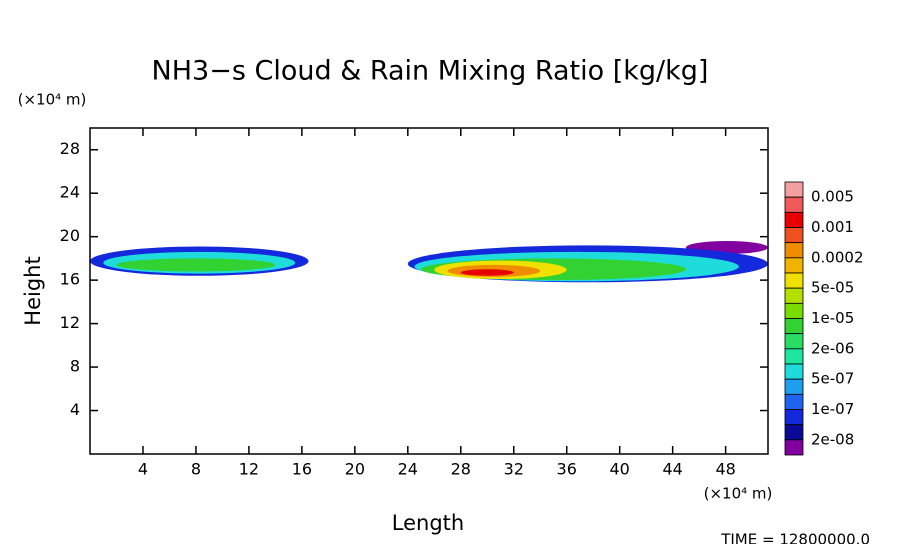 This screenshot has width=904, height=544. I want to click on x-tick-label: 16, so click(302, 469).